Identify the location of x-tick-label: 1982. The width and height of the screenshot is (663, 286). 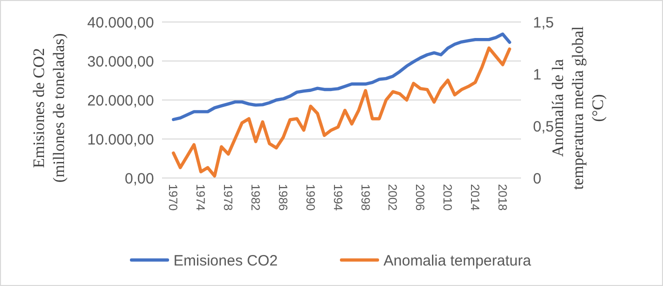
(255, 198).